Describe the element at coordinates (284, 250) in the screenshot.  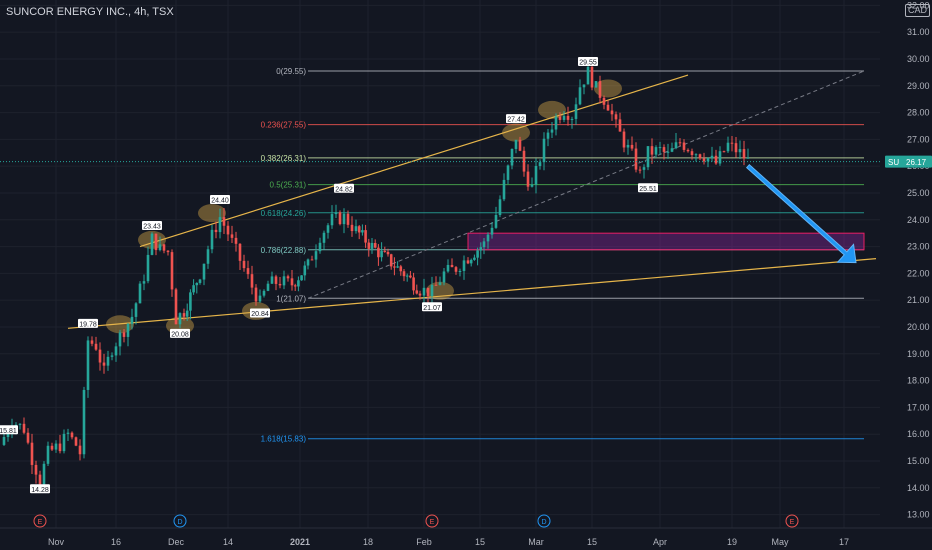
I see `fib-level-label: 0.786(22.88)` at that location.